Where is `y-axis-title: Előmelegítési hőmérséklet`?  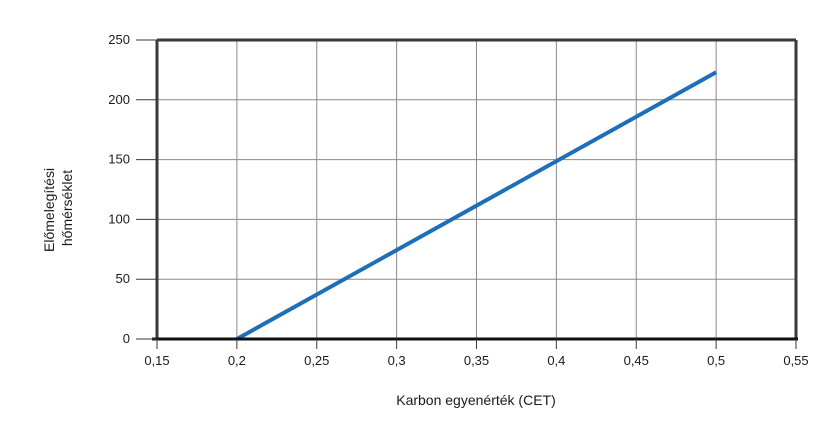 y-axis-title: Előmelegítési hőmérséklet is located at coordinates (58, 208).